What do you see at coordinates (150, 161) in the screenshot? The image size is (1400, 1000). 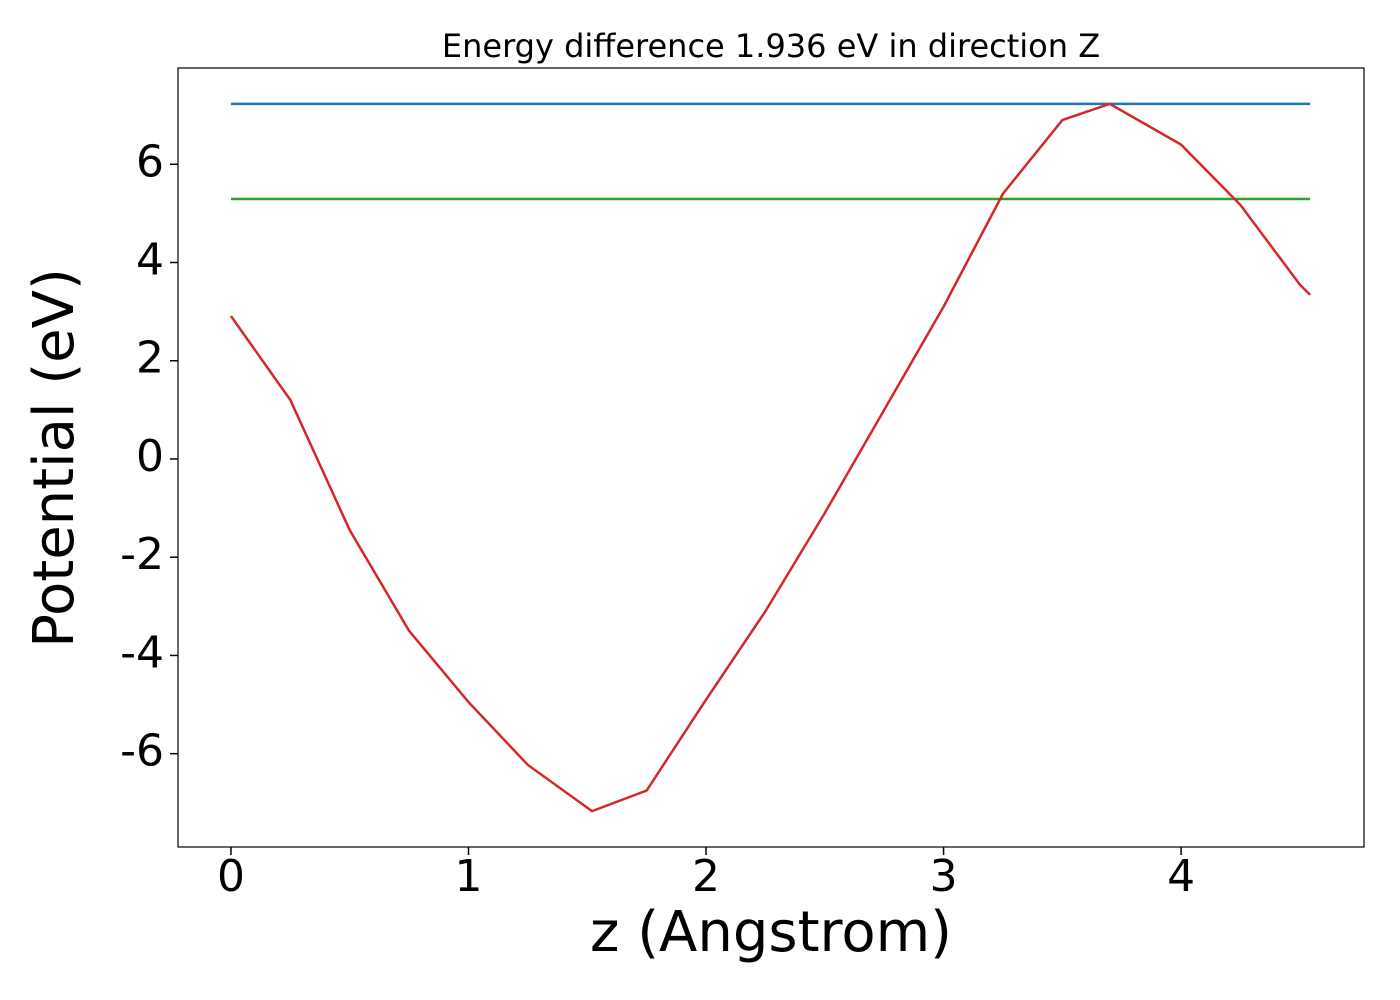 I see `y-tick-label: 6` at bounding box center [150, 161].